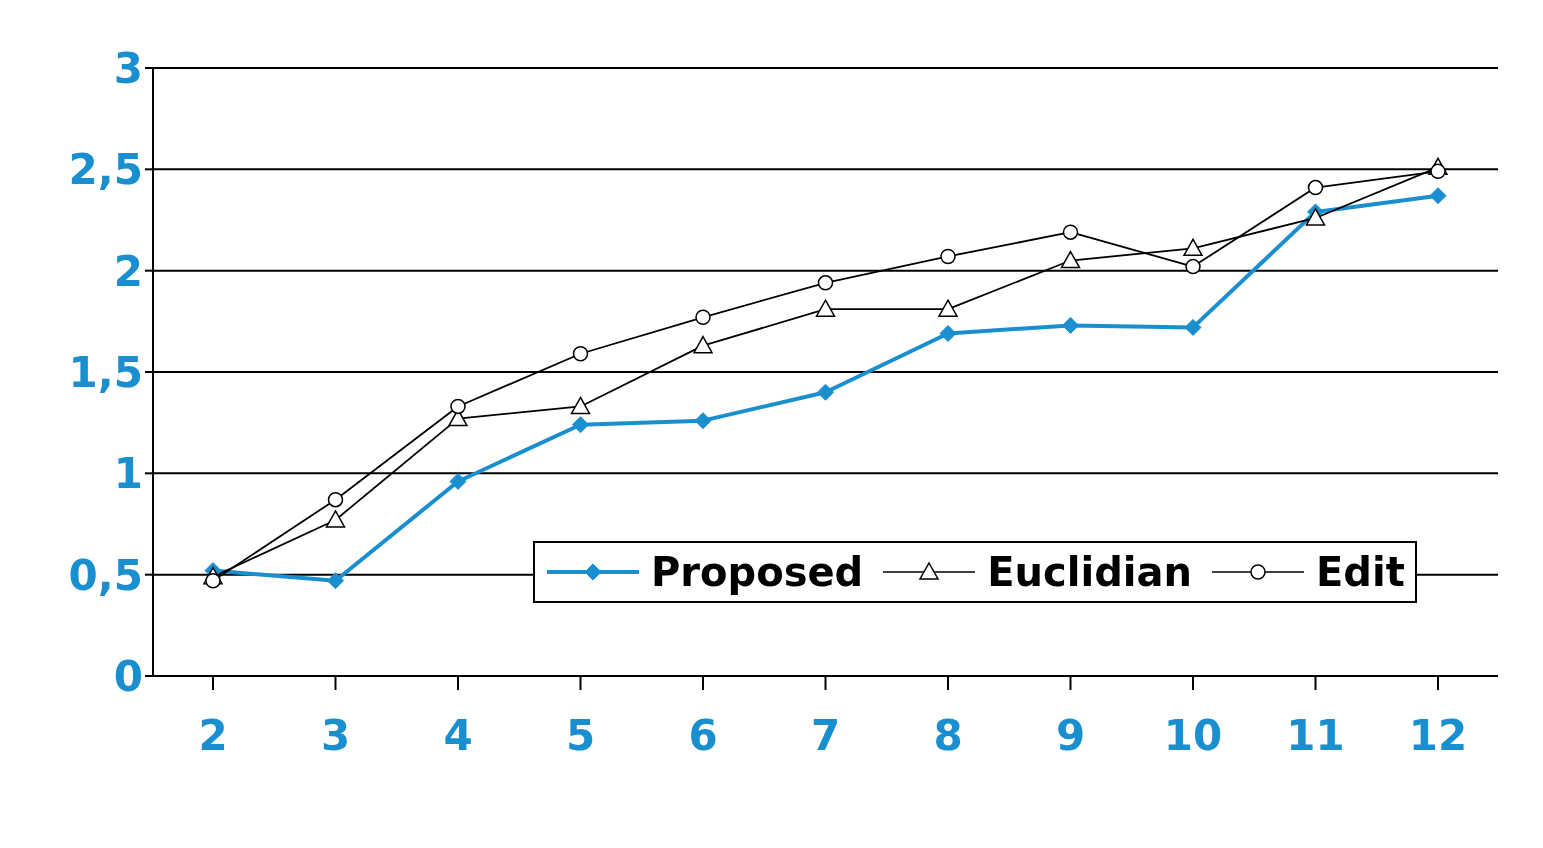 This screenshot has height=848, width=1543. What do you see at coordinates (128, 474) in the screenshot?
I see `y-tick-label: 1` at bounding box center [128, 474].